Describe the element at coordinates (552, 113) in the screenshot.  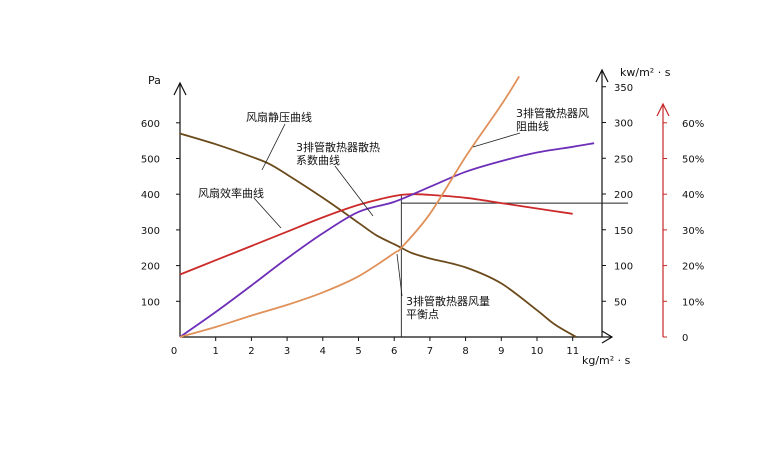
I see `label-air-resistance-line1: 3排管散热器风` at that location.